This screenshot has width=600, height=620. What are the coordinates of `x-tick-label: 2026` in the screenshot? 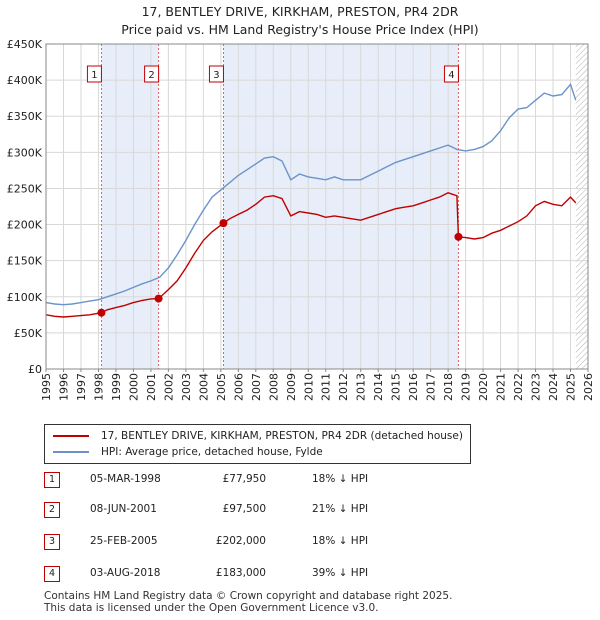 It's located at (588, 387).